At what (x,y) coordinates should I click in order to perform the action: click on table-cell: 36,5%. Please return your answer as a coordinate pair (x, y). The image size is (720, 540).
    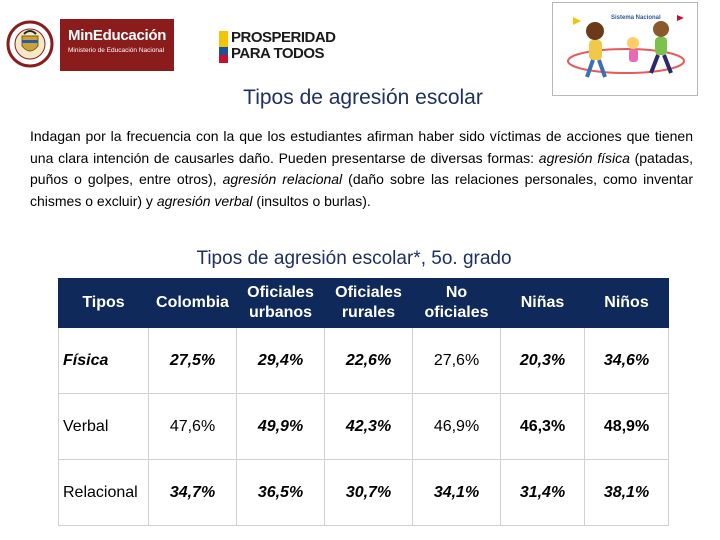
    Looking at the image, I should click on (280, 492).